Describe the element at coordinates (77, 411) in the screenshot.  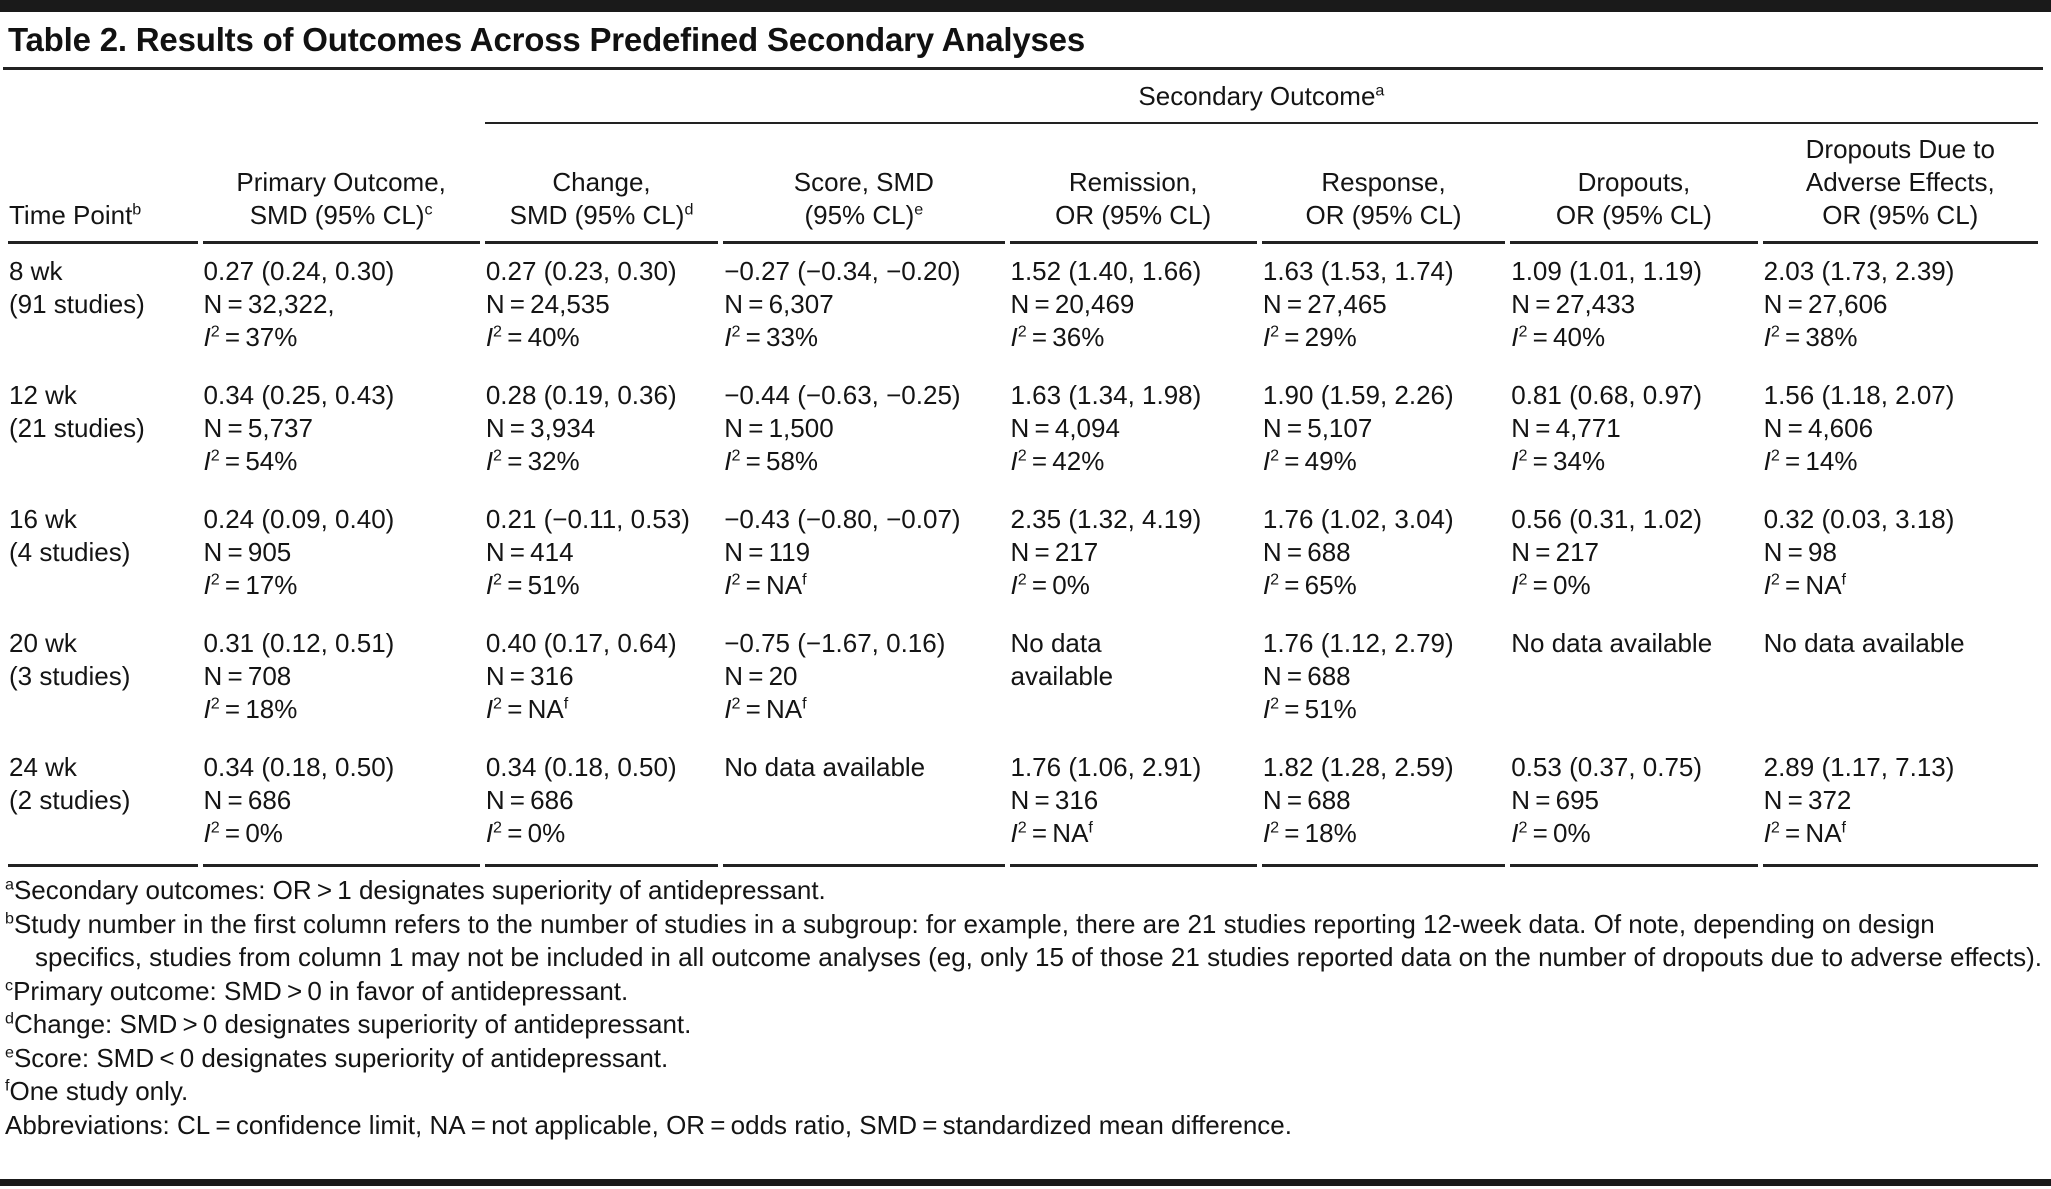
I see `cell-time-point: 12 wk (21 studies)` at that location.